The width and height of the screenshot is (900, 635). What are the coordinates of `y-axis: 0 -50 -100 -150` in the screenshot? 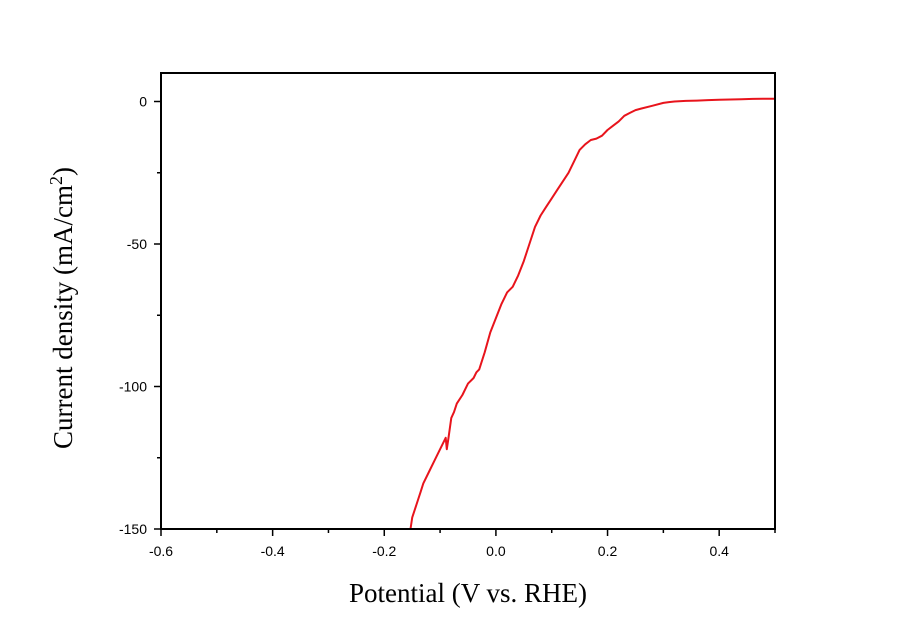 It's located at (140, 315).